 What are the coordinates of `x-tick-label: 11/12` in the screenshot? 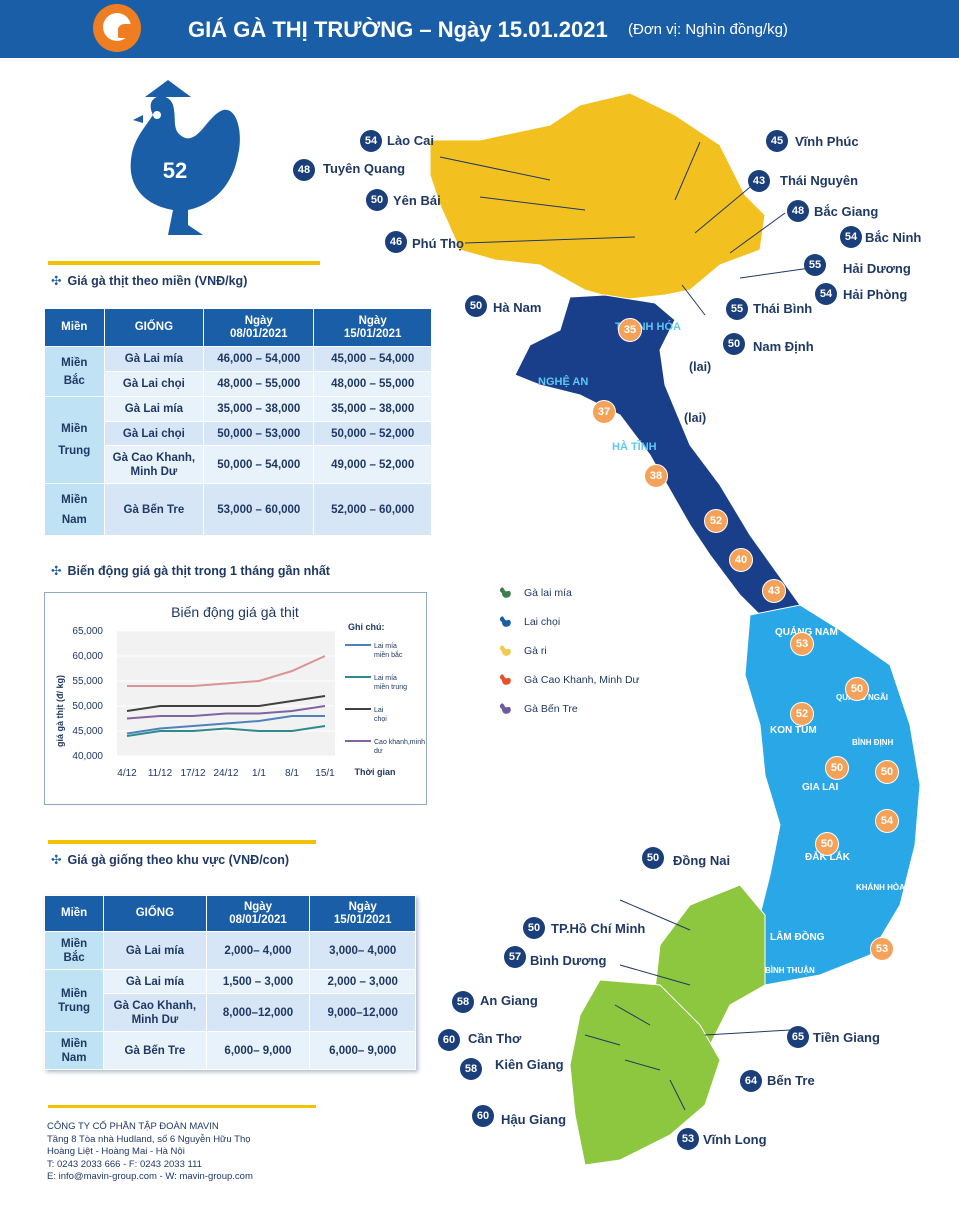 It's located at (160, 773).